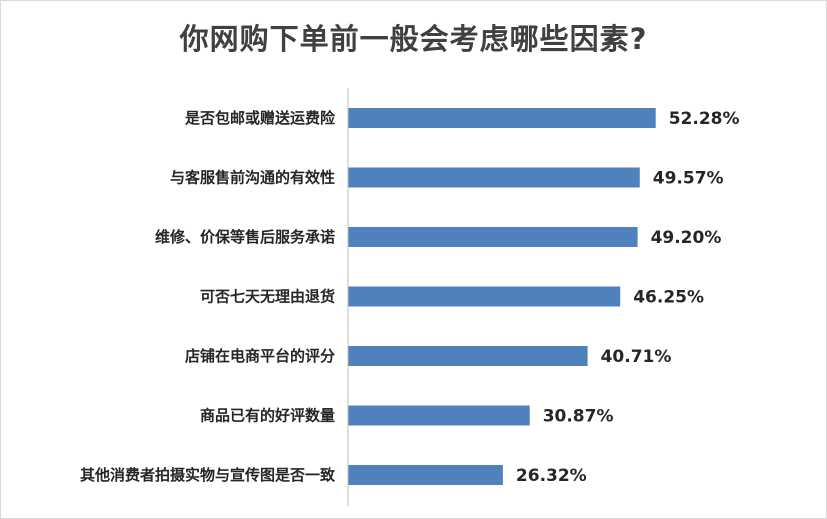 The image size is (827, 519). What do you see at coordinates (245, 237) in the screenshot?
I see `category-label: 维修、价保等售后服务承诺` at bounding box center [245, 237].